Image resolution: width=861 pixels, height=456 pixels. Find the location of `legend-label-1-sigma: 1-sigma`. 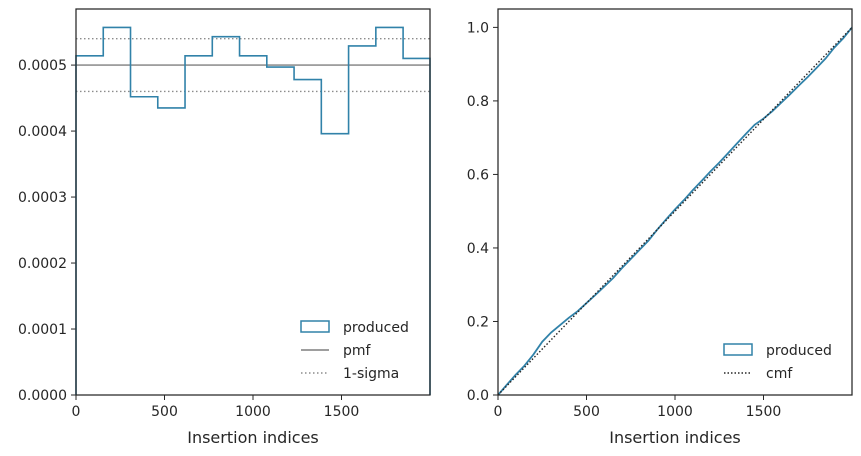

legend-label-1-sigma: 1-sigma is located at coordinates (371, 374).